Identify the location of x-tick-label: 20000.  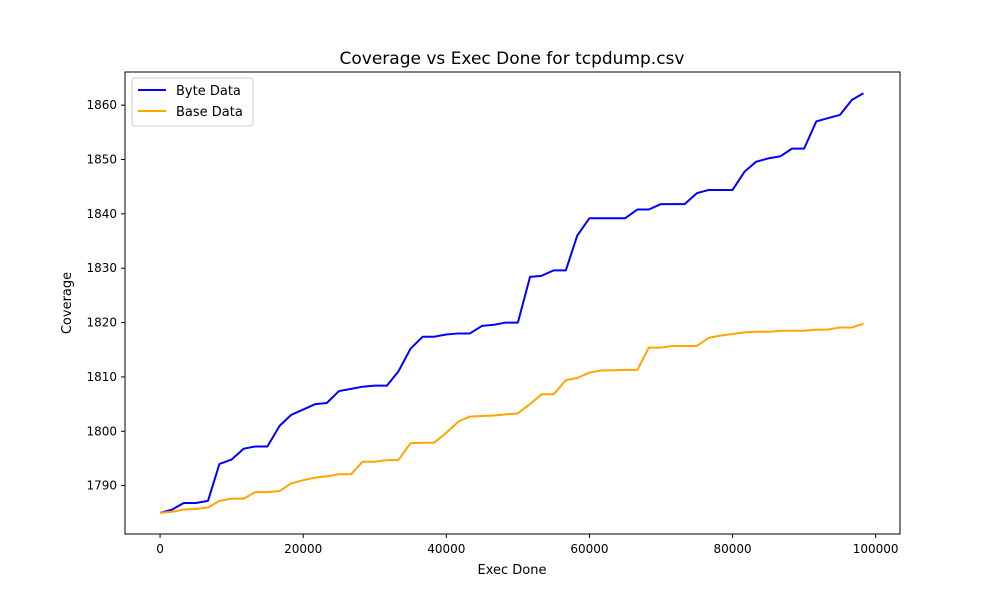
(303, 549).